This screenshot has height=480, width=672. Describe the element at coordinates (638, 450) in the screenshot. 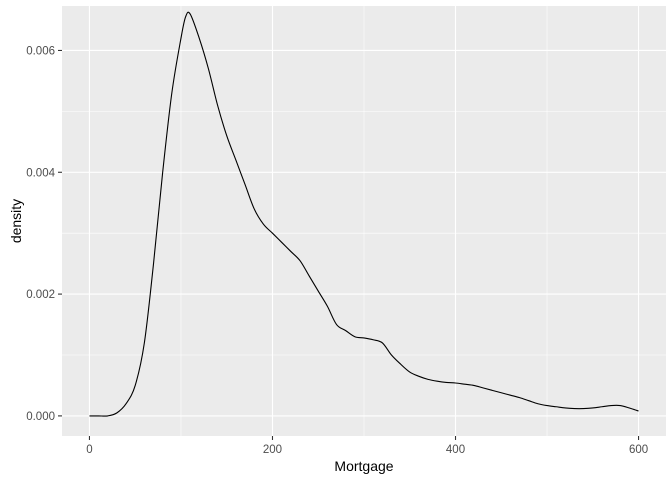

I see `x-tick-label: 600` at that location.